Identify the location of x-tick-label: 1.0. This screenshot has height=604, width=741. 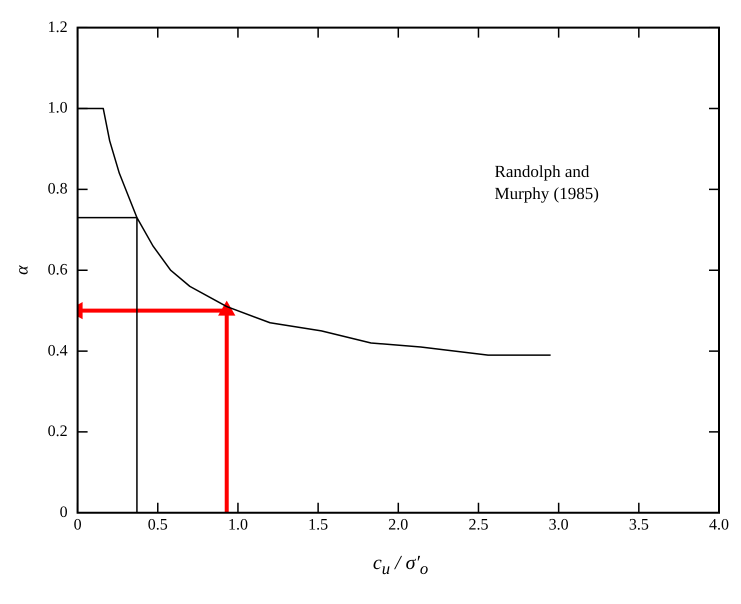
(238, 525).